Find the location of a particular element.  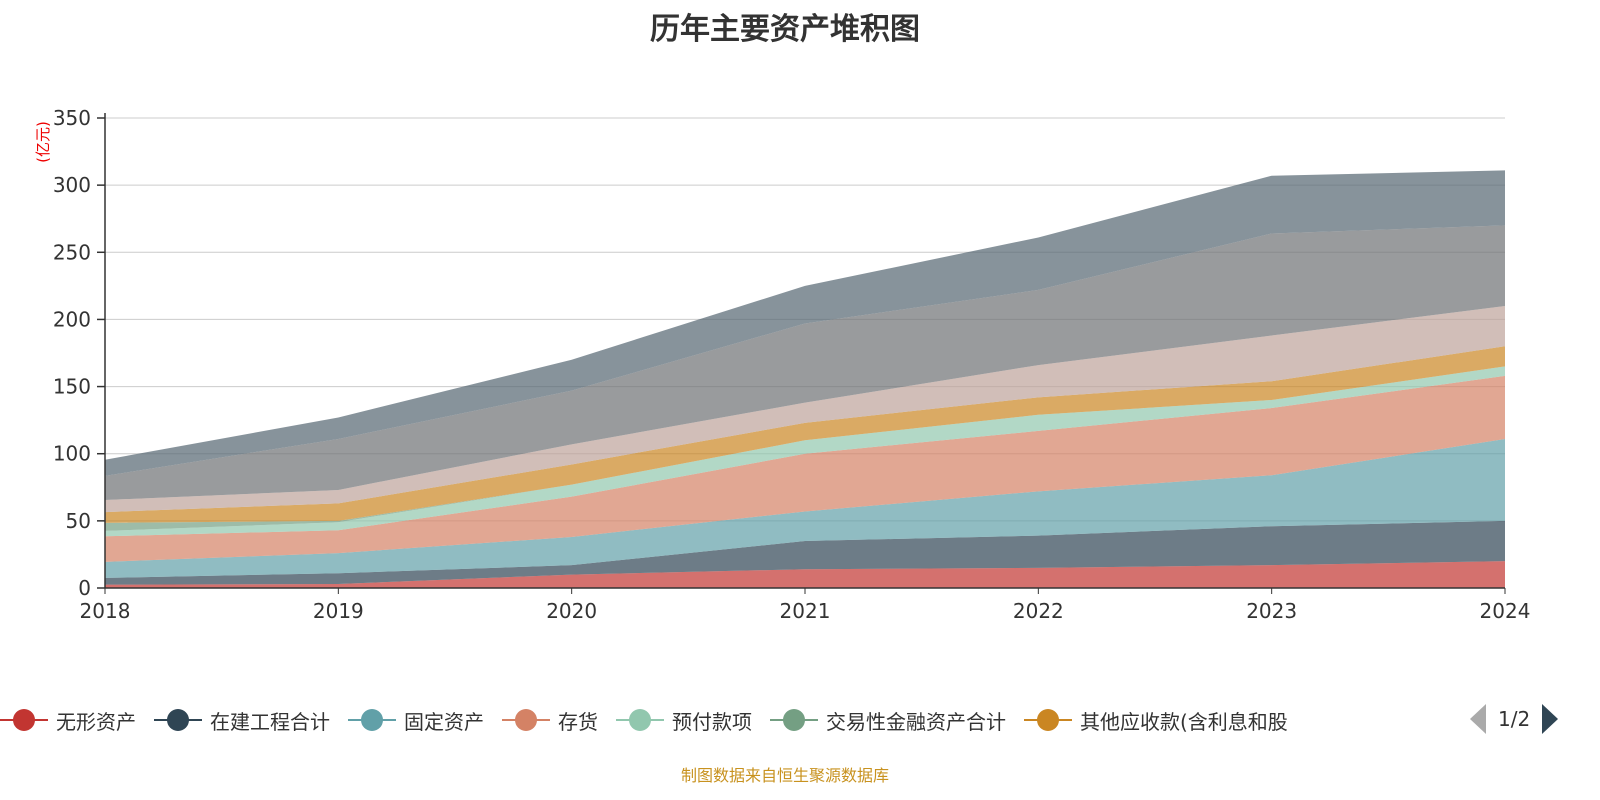

legend-item: 无形资产 is located at coordinates (68, 720).